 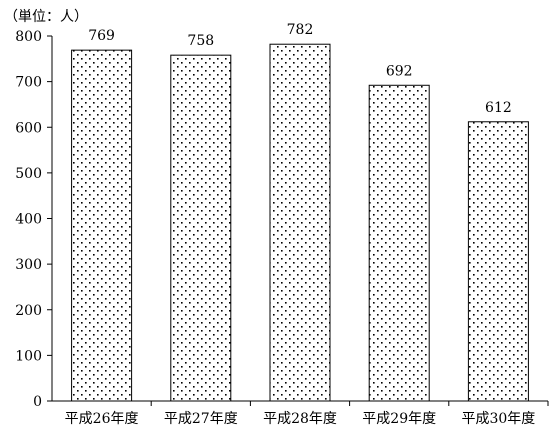 What do you see at coordinates (46, 17) in the screenshot?
I see `unit-label: （単位：人）` at bounding box center [46, 17].